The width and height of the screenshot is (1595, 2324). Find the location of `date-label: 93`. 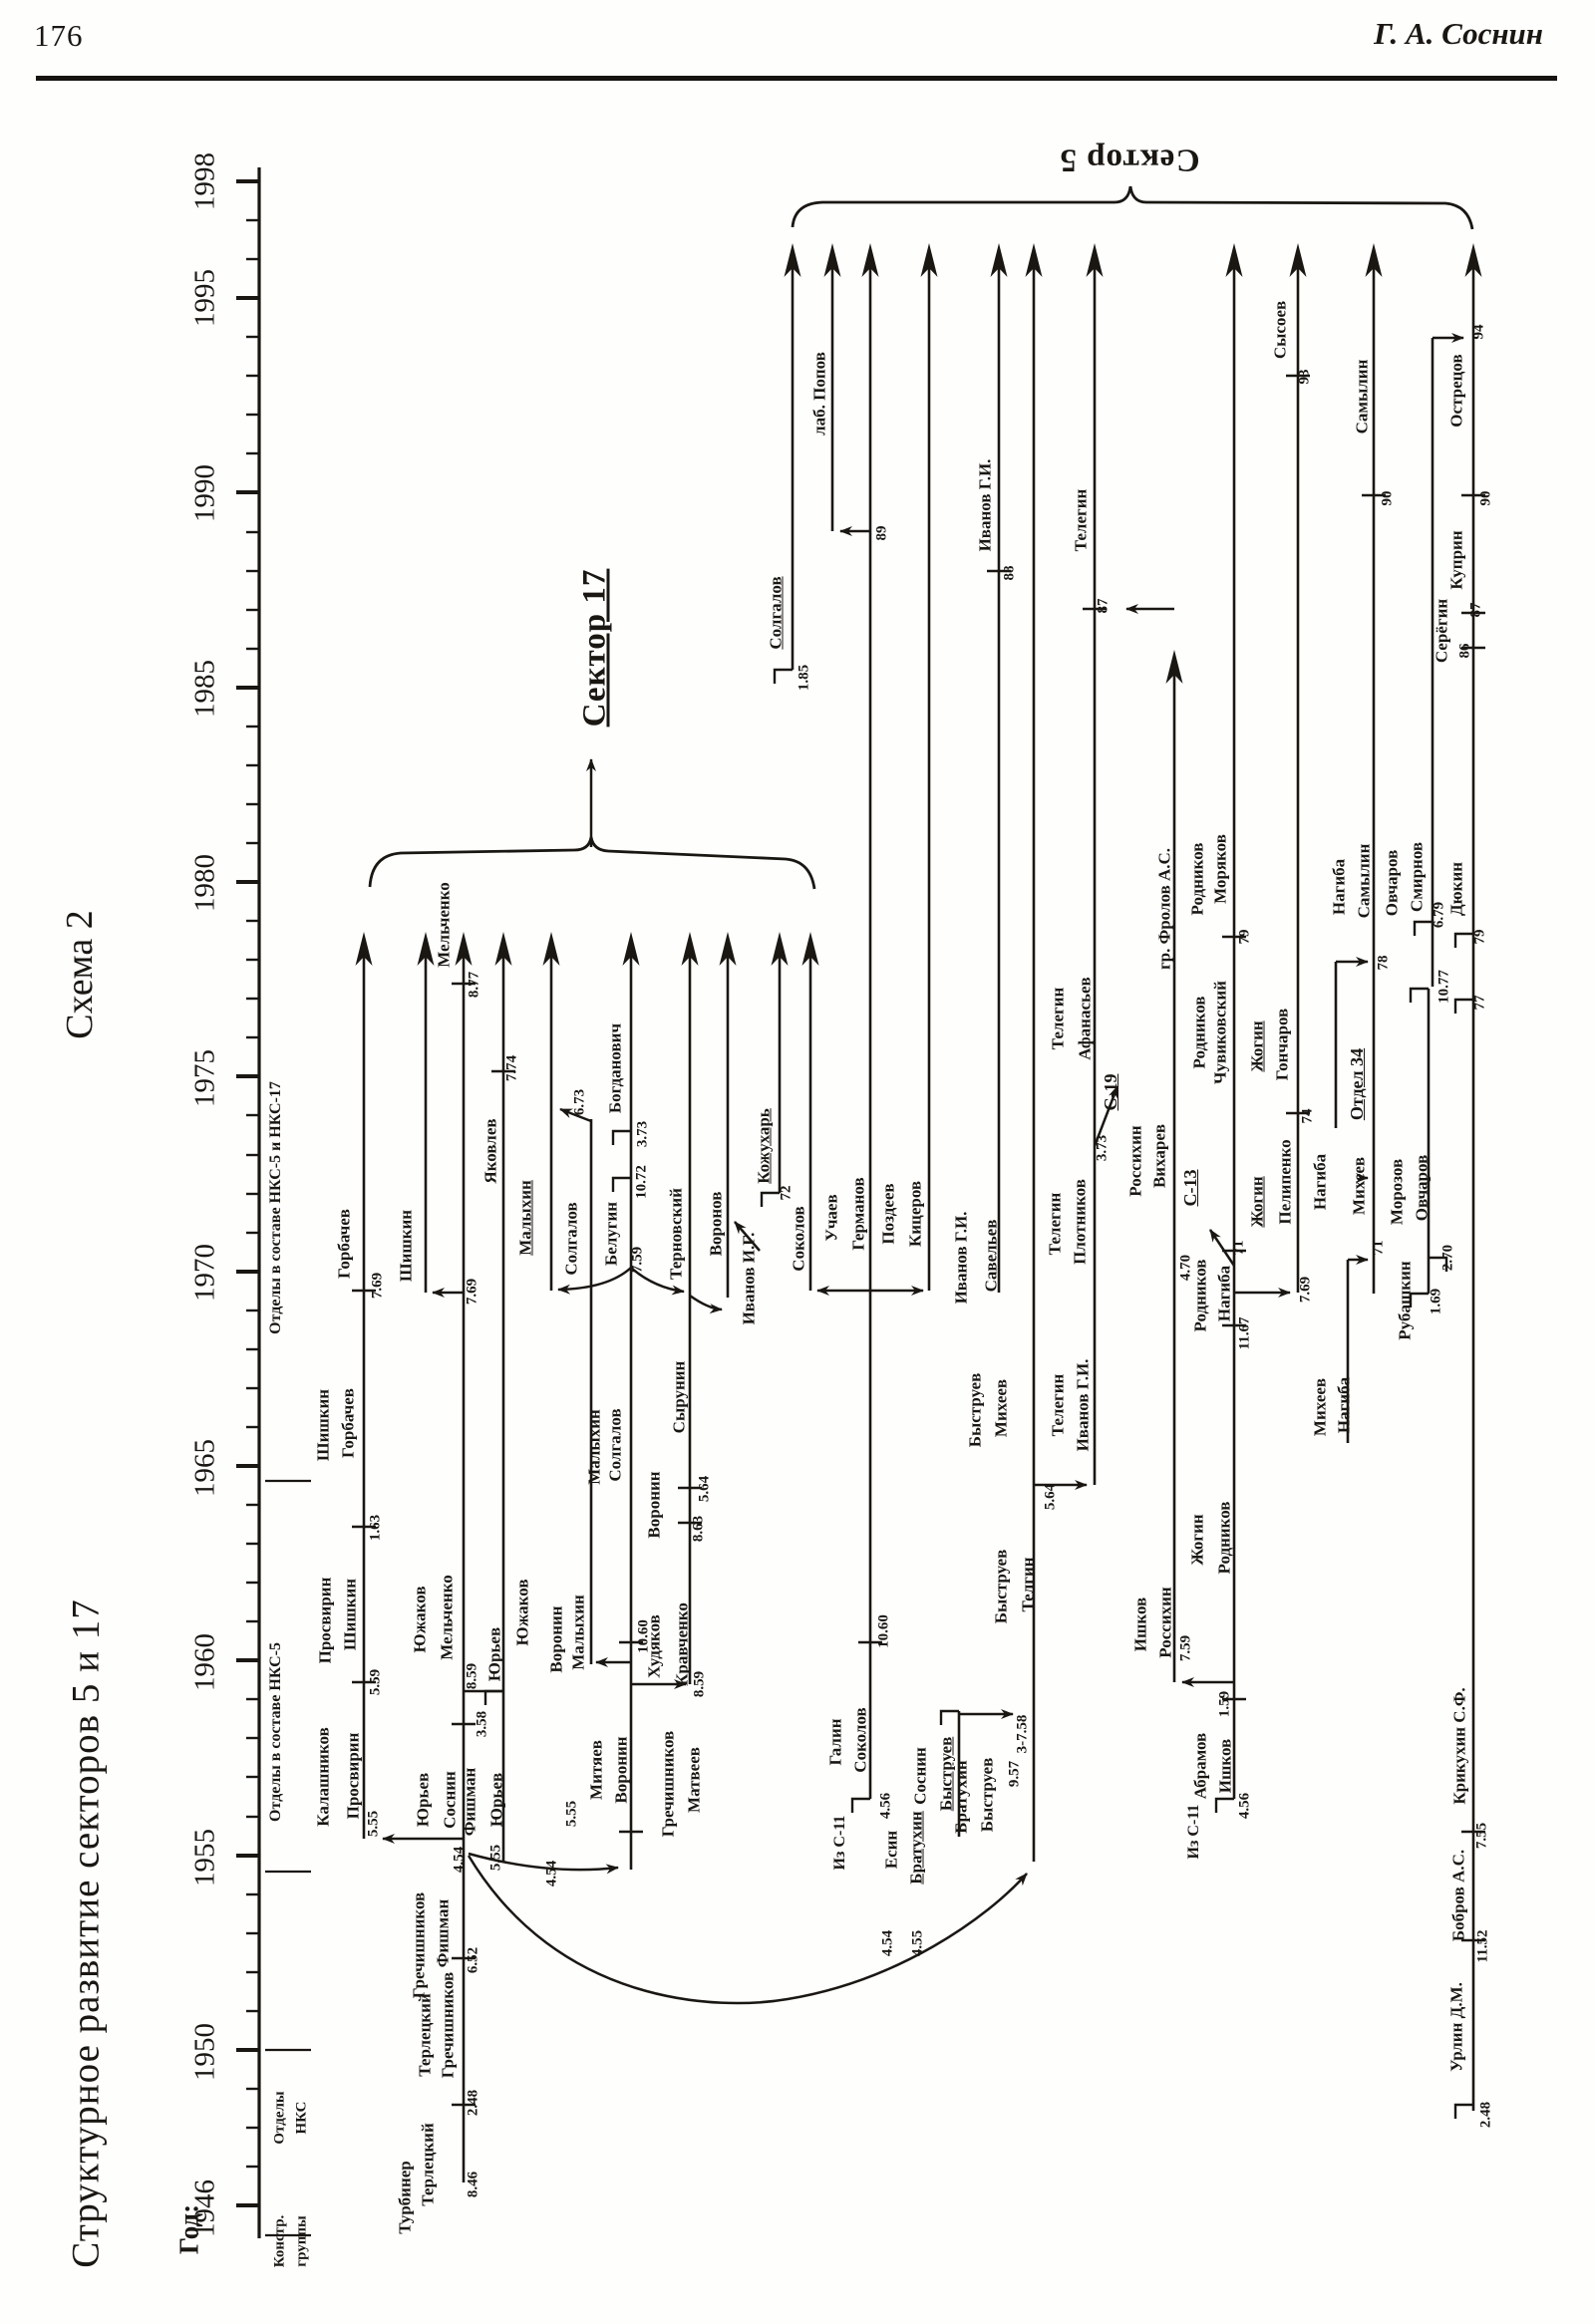

date-label: 93 is located at coordinates (1304, 377).